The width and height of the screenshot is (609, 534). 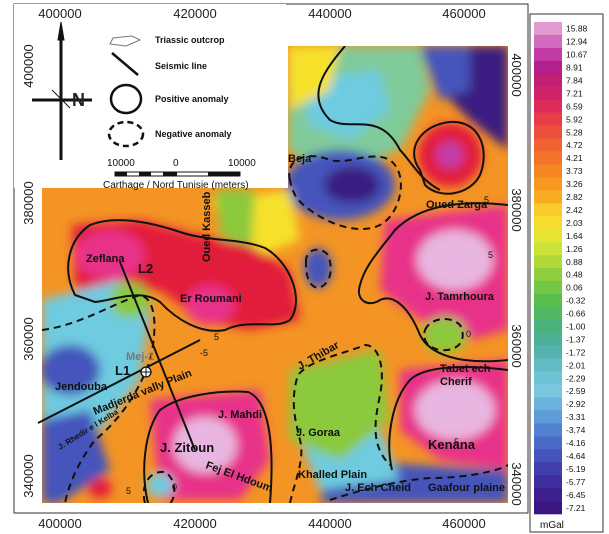 What do you see at coordinates (318, 433) in the screenshot?
I see `place-label: J. Goraa` at bounding box center [318, 433].